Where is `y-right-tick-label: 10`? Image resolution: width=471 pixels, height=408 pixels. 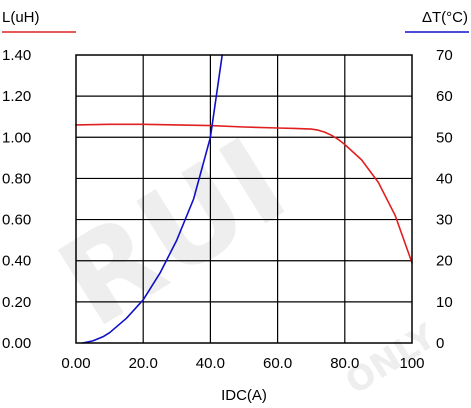
y-right-tick-label: 10 is located at coordinates (444, 302).